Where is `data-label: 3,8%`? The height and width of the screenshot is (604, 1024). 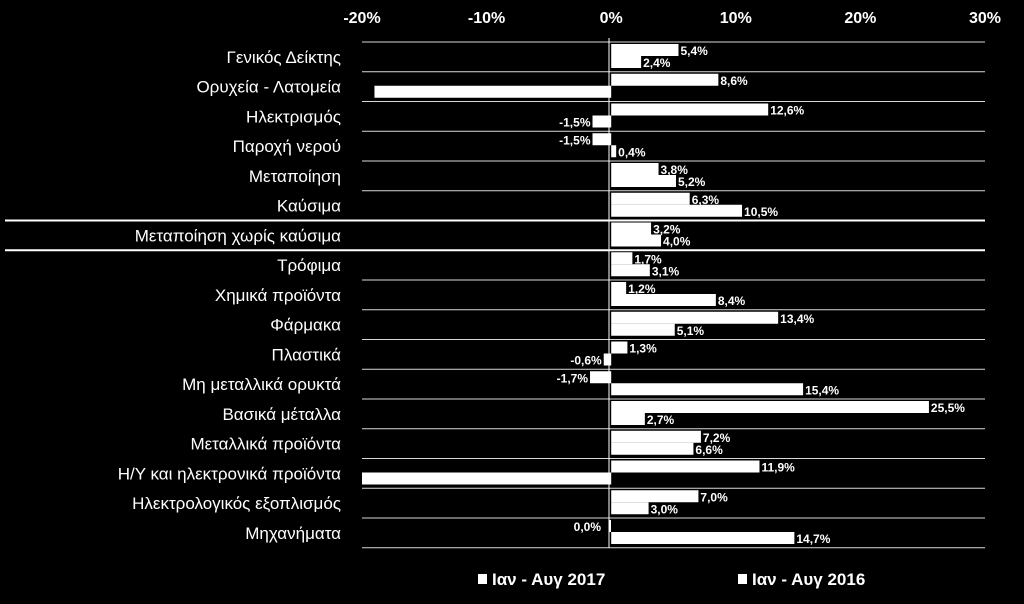
data-label: 3,8% is located at coordinates (675, 170).